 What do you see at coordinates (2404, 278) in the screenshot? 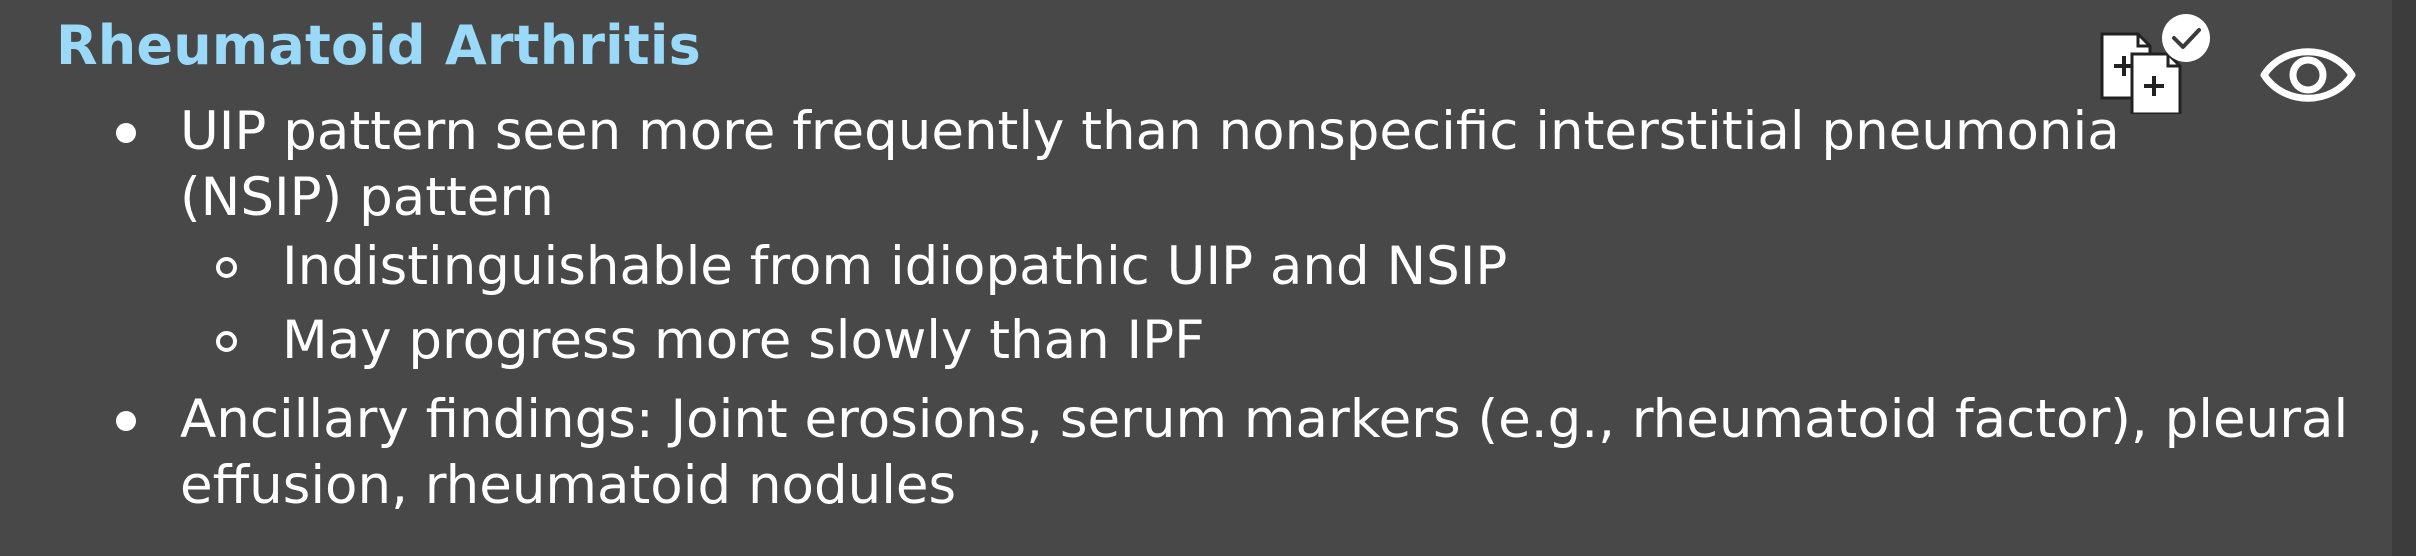
I see `scrollbar-track` at bounding box center [2404, 278].